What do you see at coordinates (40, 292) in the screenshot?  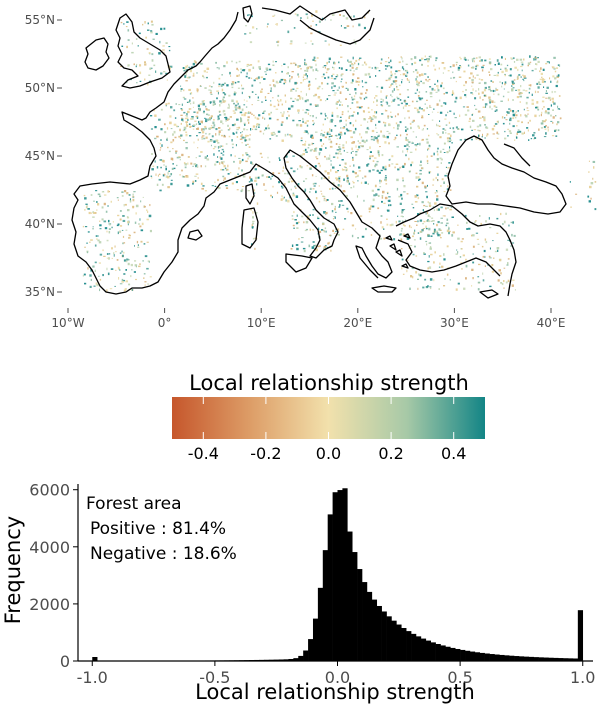 I see `latitude-label: 35°N` at bounding box center [40, 292].